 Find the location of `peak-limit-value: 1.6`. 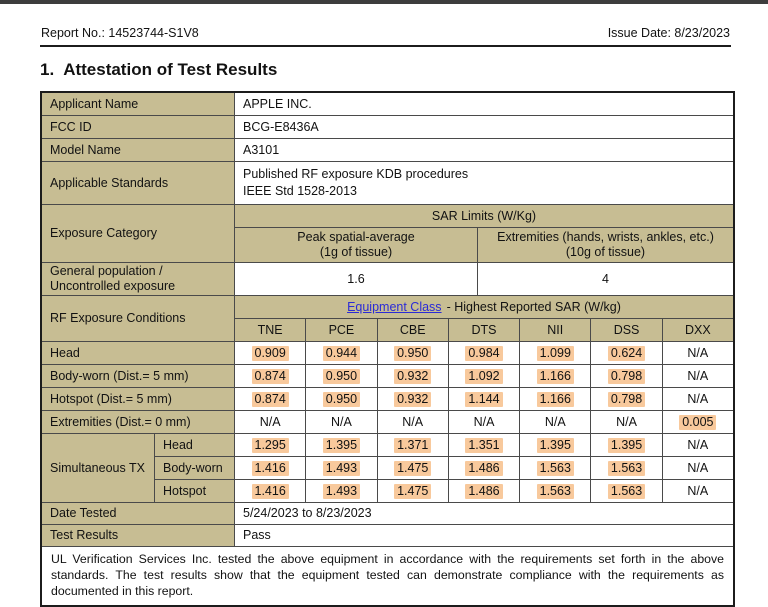

peak-limit-value: 1.6 is located at coordinates (356, 279).